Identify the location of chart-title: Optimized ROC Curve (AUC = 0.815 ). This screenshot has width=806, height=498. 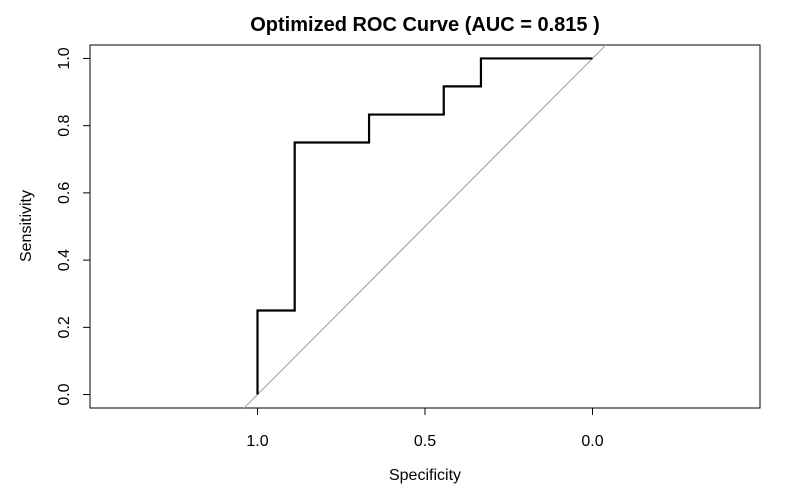
(425, 25).